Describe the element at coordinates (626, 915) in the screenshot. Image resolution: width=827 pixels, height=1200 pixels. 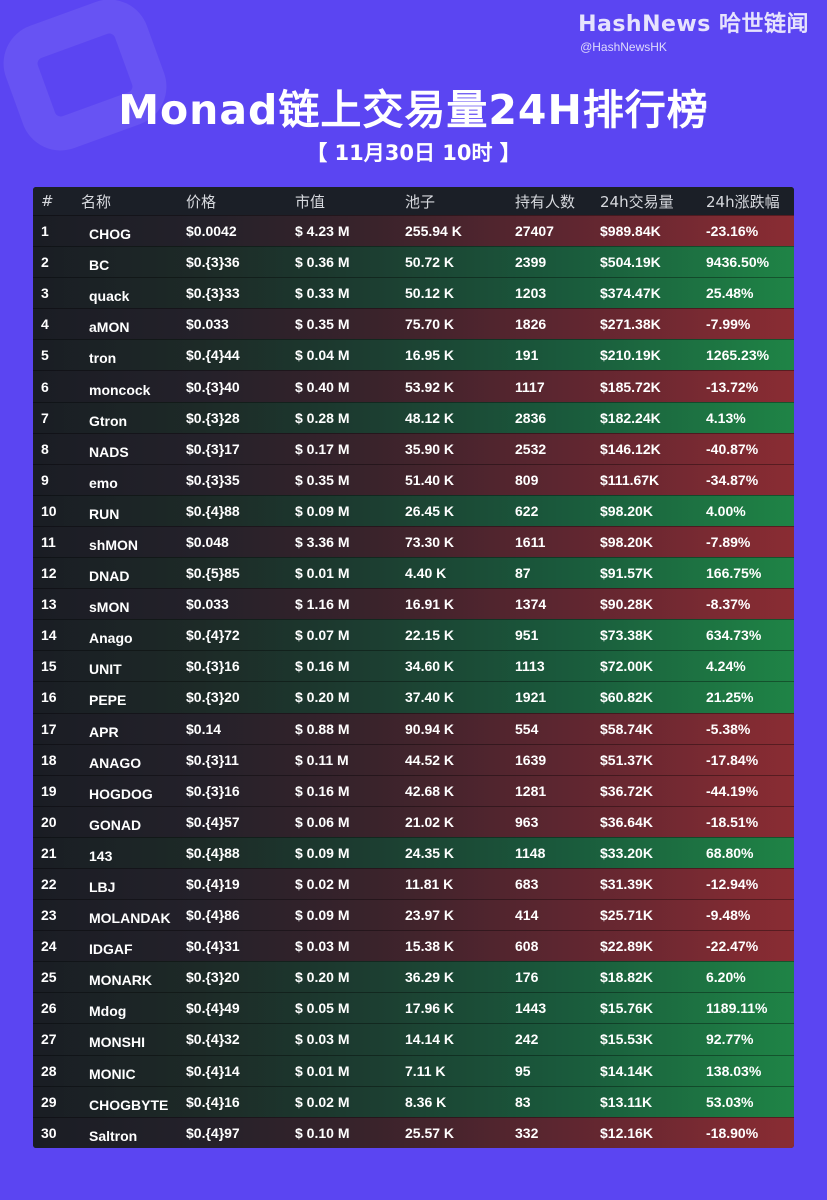
I see `volume-cell: $25.71K` at that location.